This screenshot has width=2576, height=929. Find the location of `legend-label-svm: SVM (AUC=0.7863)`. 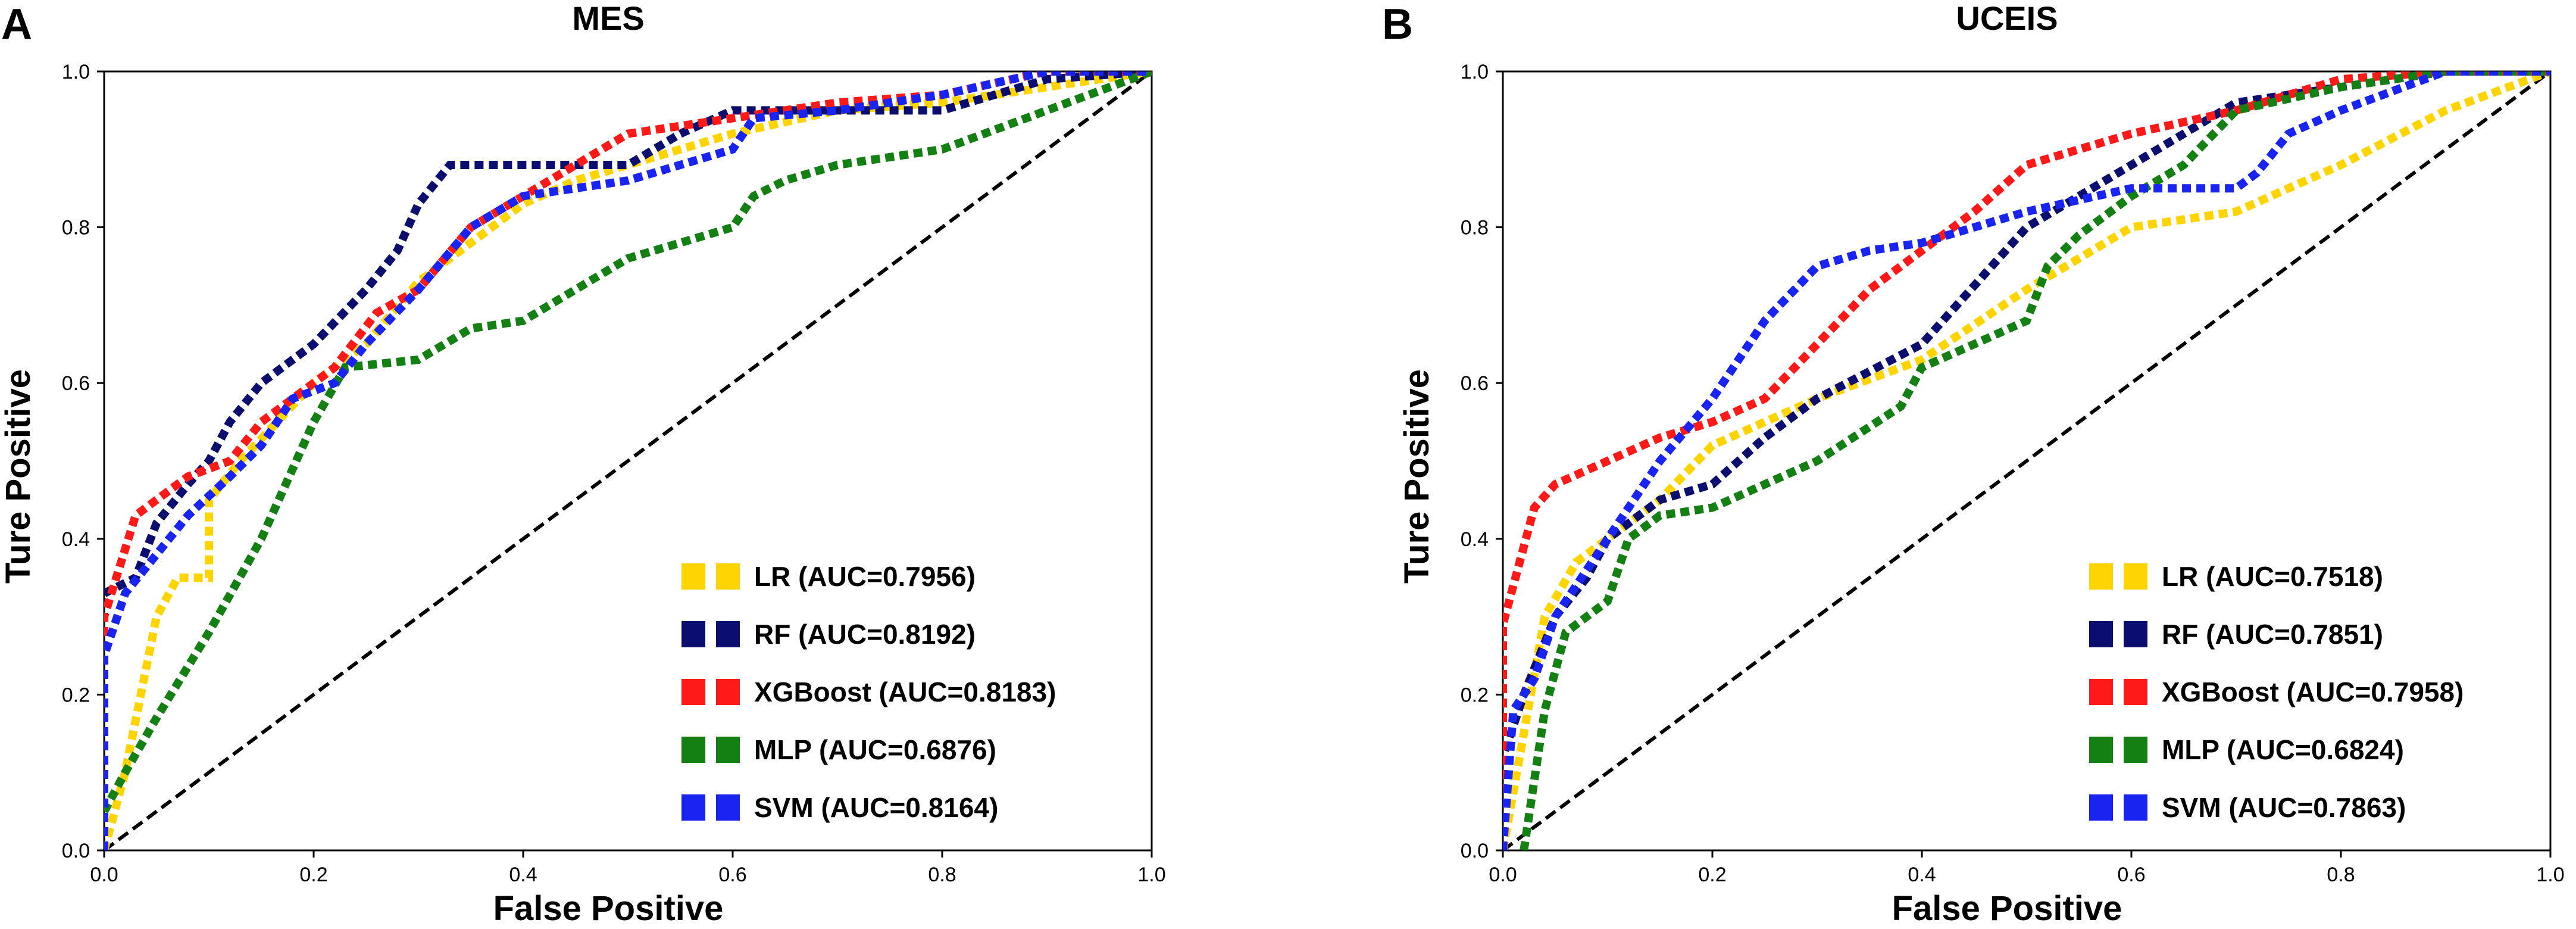

legend-label-svm: SVM (AUC=0.7863) is located at coordinates (2284, 807).